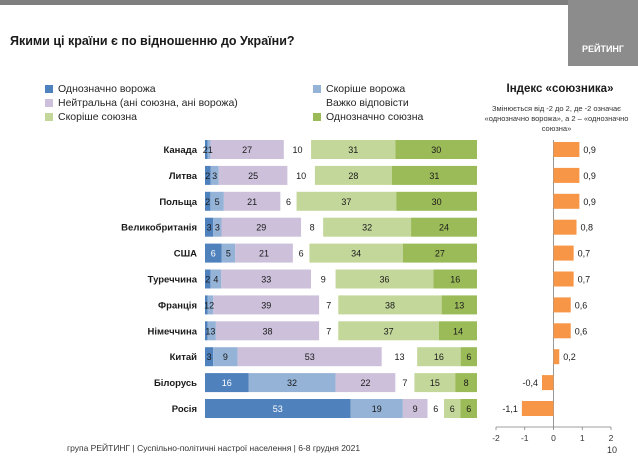  I want to click on index-tick-label: 1, so click(582, 438).